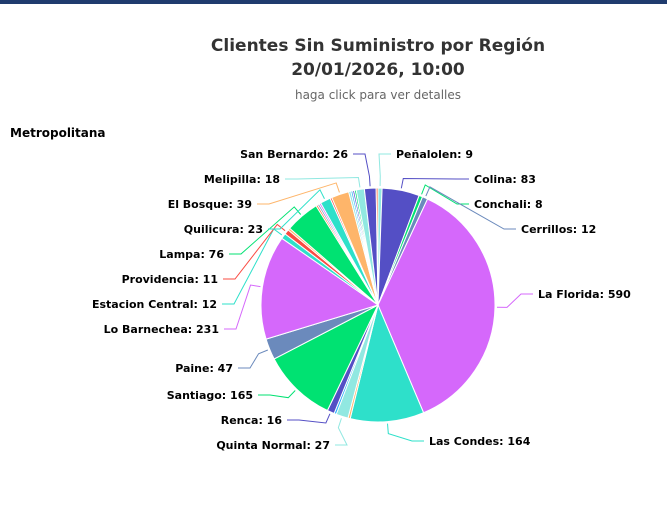 This screenshot has height=532, width=667. What do you see at coordinates (326, 357) in the screenshot?
I see `pie-slice-santiago` at bounding box center [326, 357].